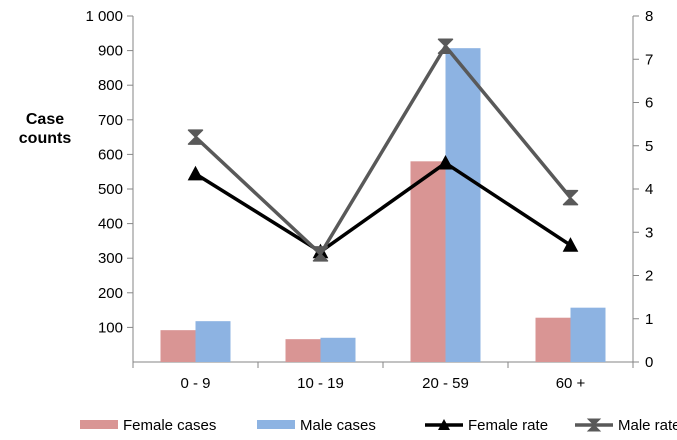 The width and height of the screenshot is (677, 440). Describe the element at coordinates (571, 383) in the screenshot. I see `x-tick-label: 60 +` at that location.